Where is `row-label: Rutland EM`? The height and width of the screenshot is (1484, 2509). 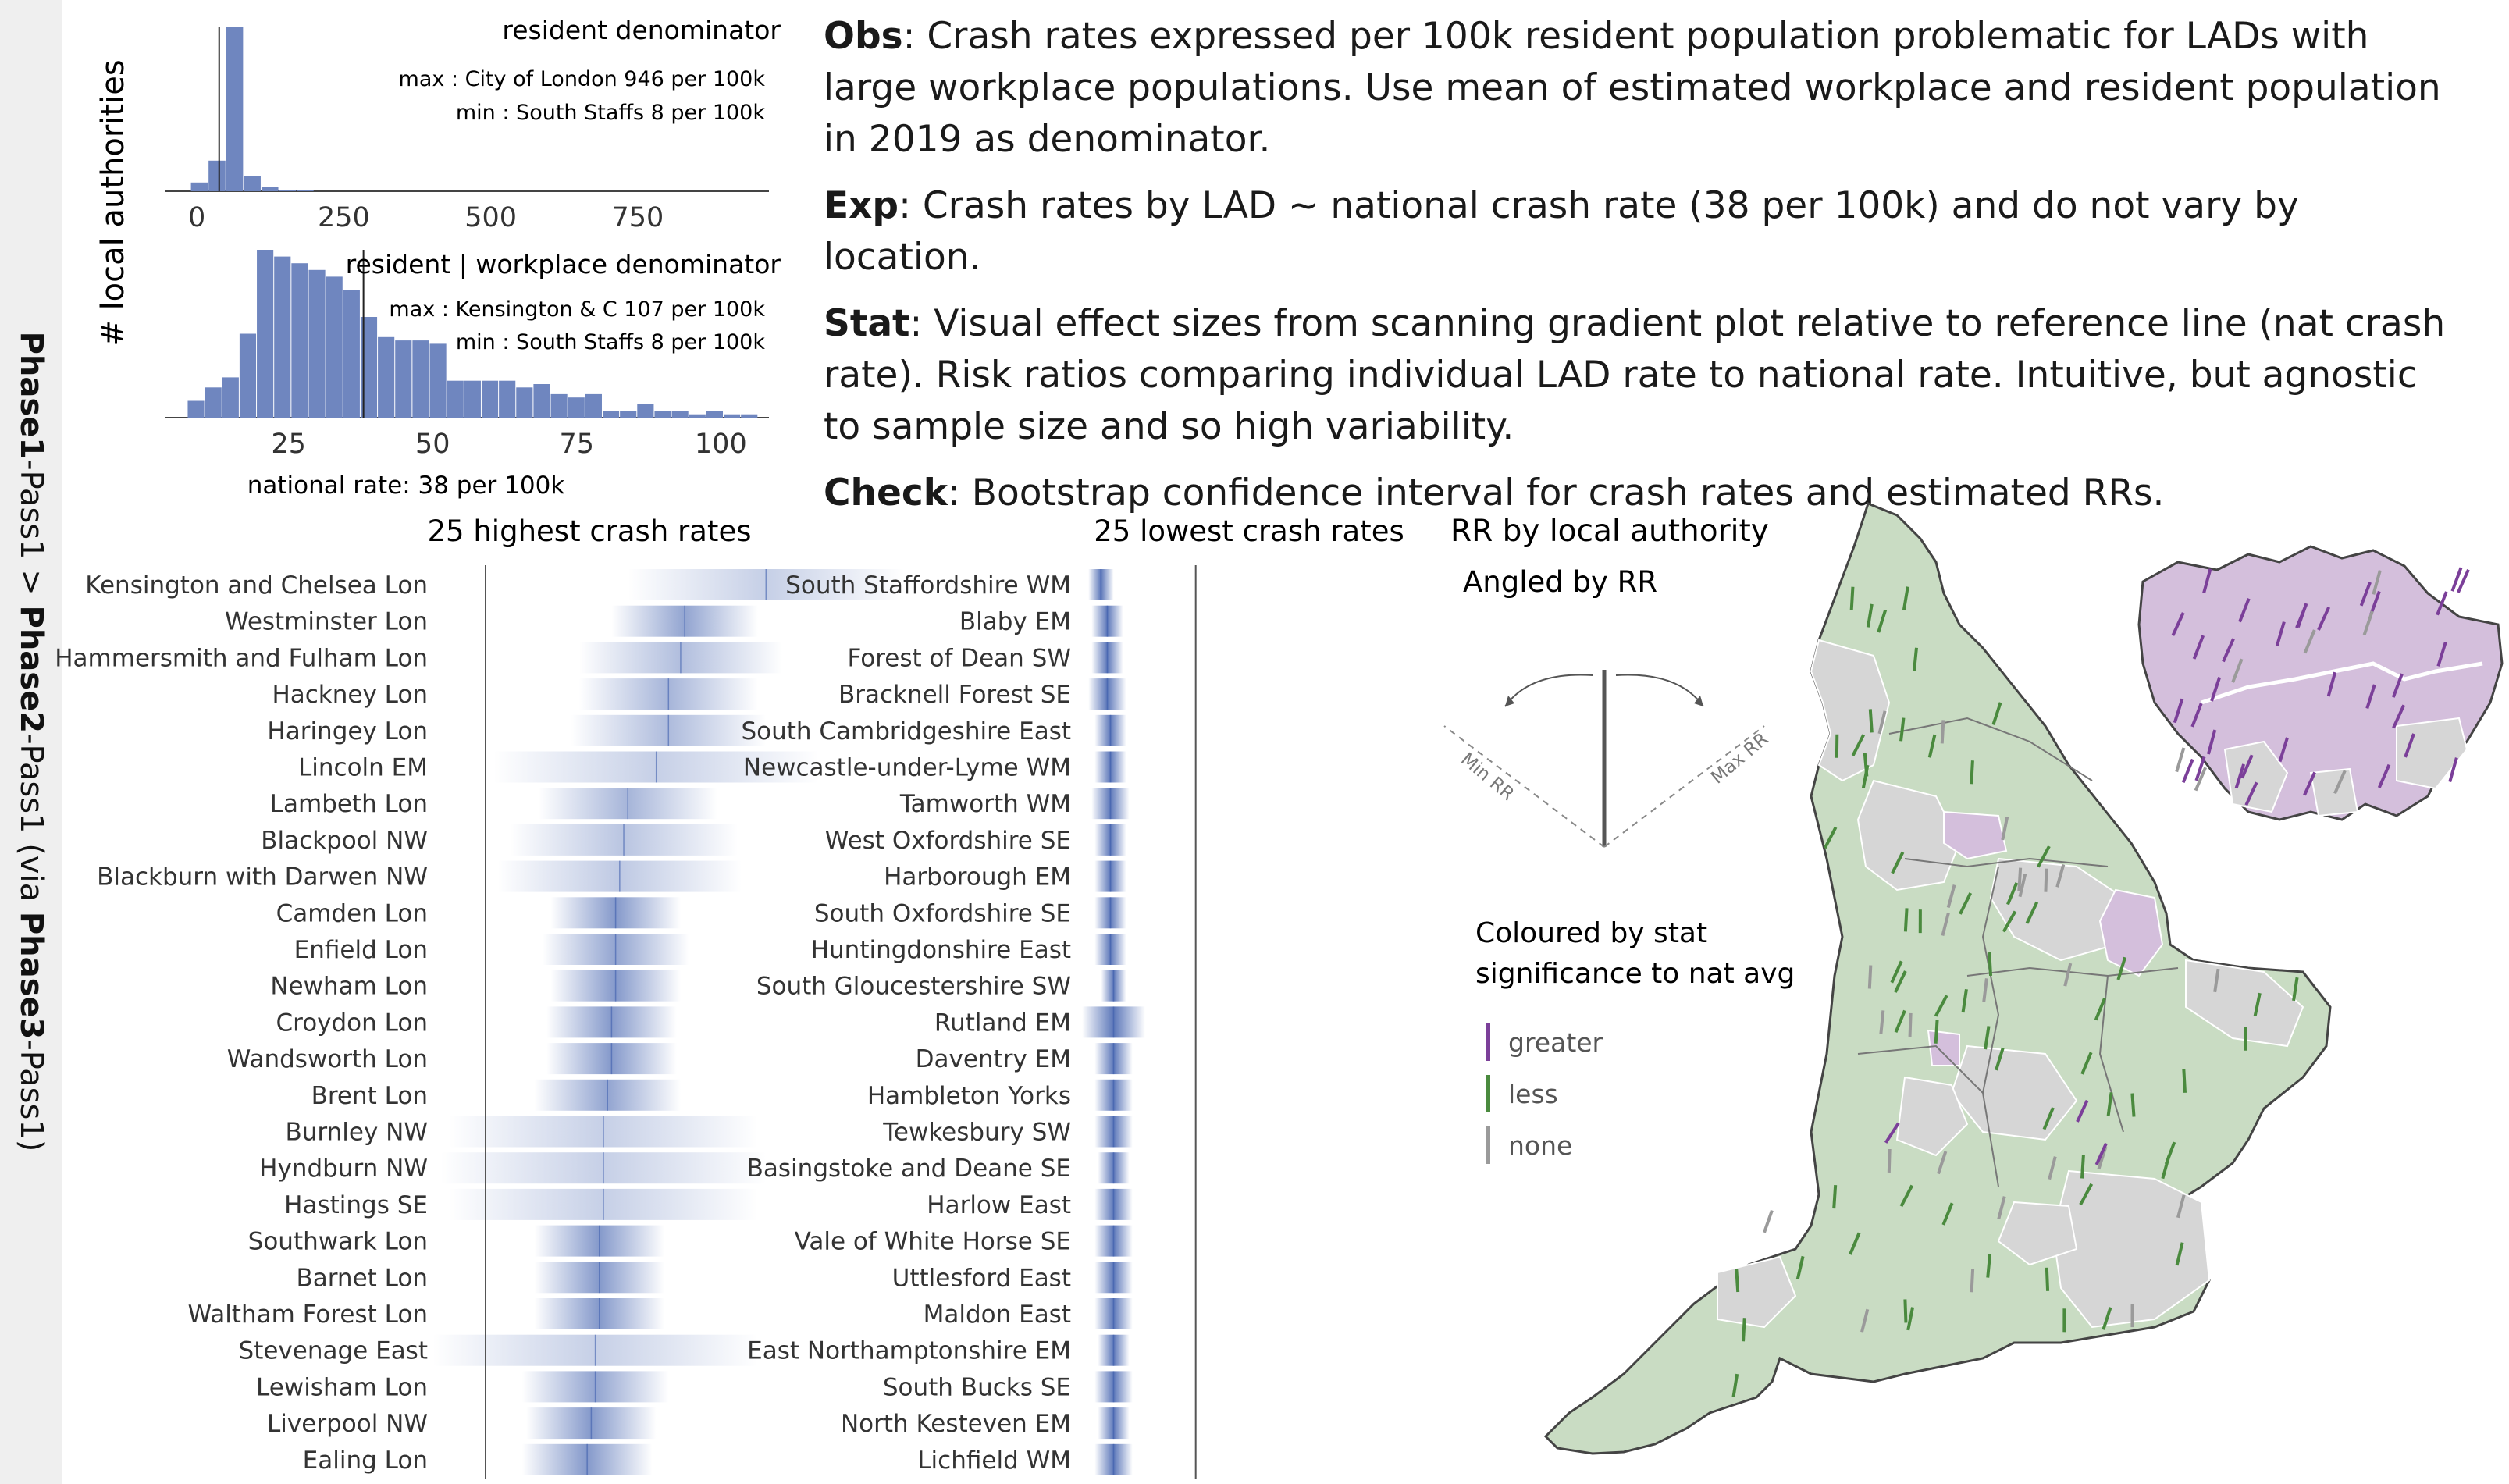 row-label: Rutland EM is located at coordinates (1002, 1023).